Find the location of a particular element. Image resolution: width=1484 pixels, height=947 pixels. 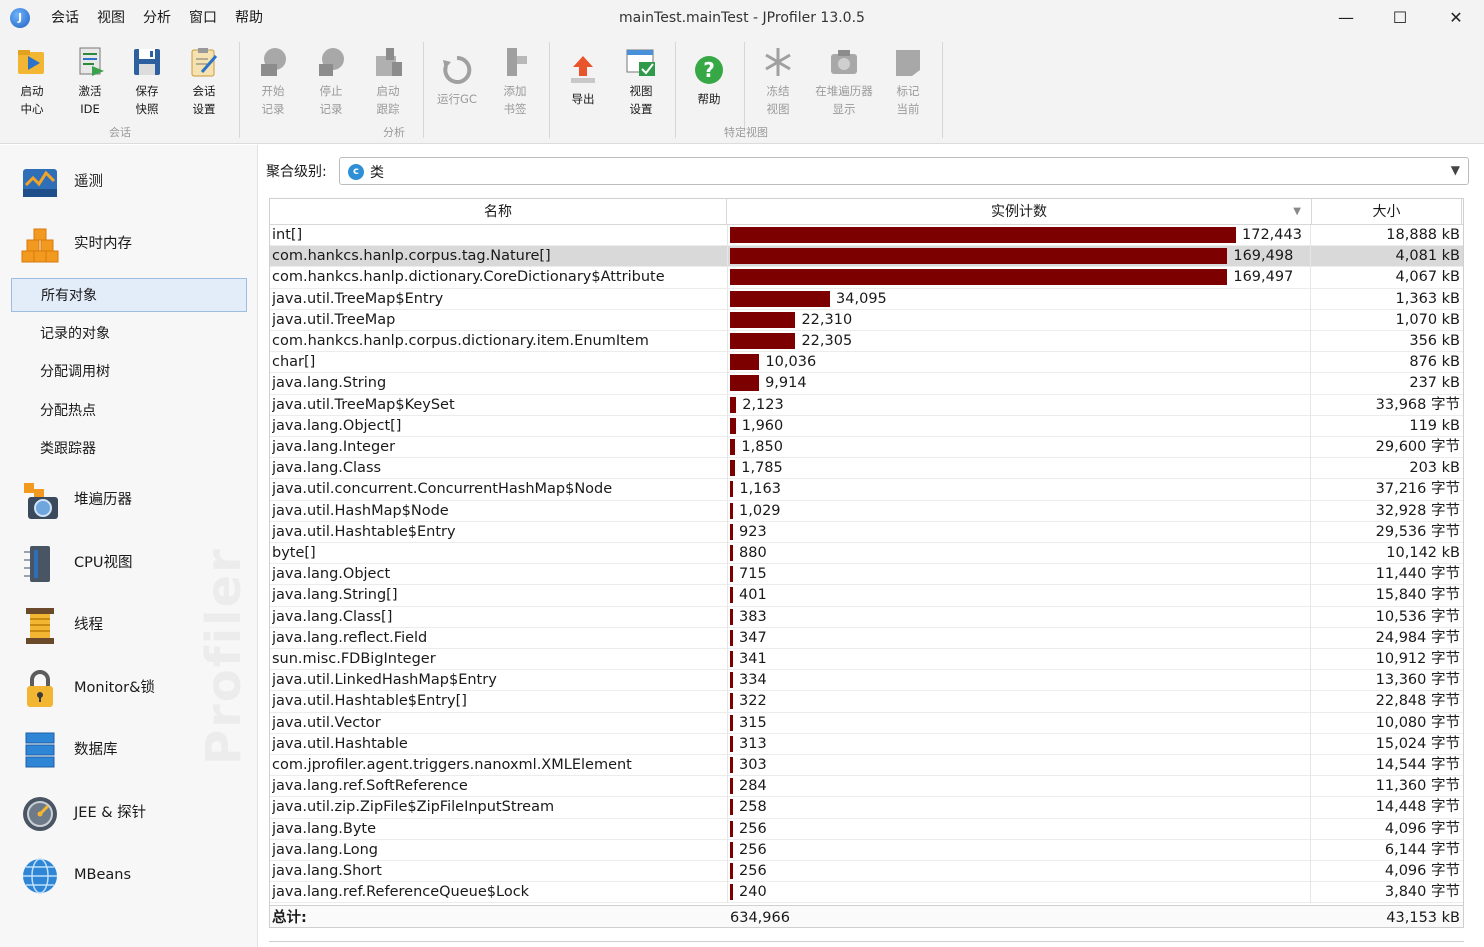

sidebar-subitem-class-tracker: 类跟踪器 is located at coordinates (68, 449).